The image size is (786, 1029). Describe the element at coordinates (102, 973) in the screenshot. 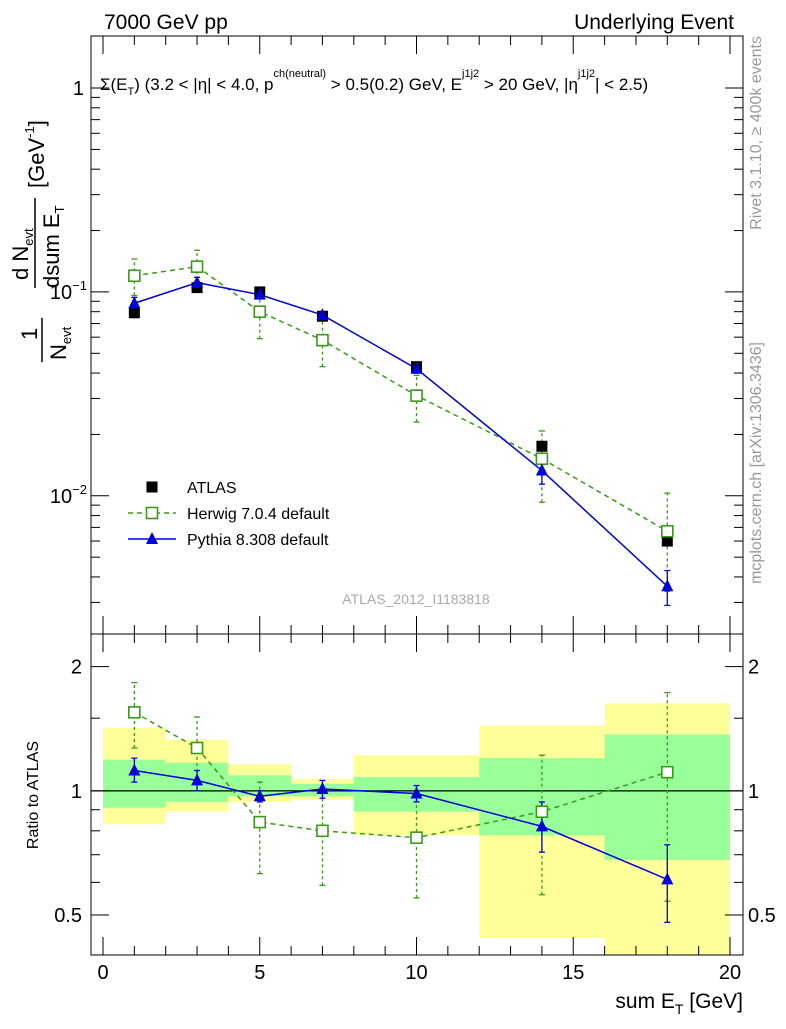

I see `xtick-label: 0` at that location.